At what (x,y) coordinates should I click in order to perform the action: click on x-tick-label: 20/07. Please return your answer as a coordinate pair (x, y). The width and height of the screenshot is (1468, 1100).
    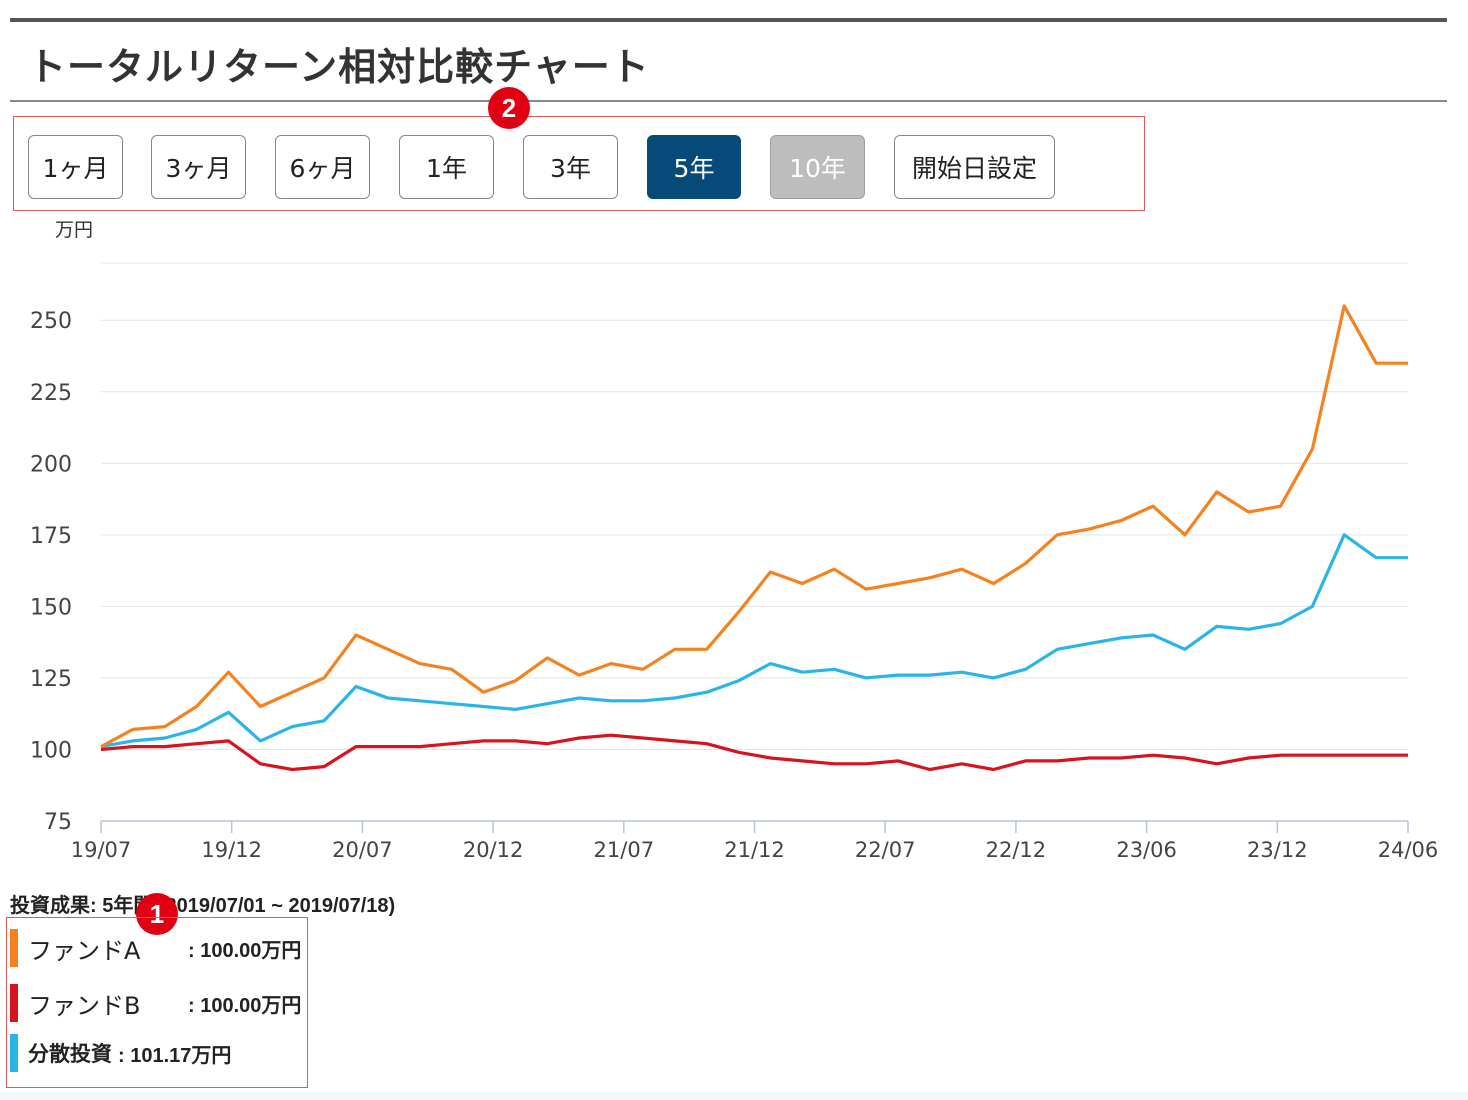
    Looking at the image, I should click on (362, 850).